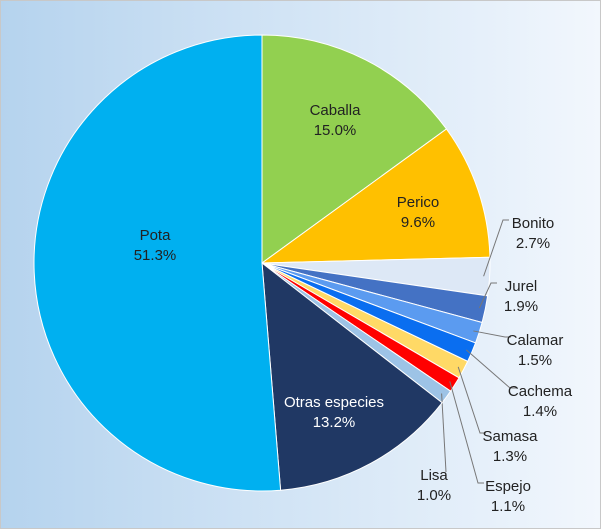  What do you see at coordinates (540, 391) in the screenshot?
I see `slice-label: Cachema` at bounding box center [540, 391].